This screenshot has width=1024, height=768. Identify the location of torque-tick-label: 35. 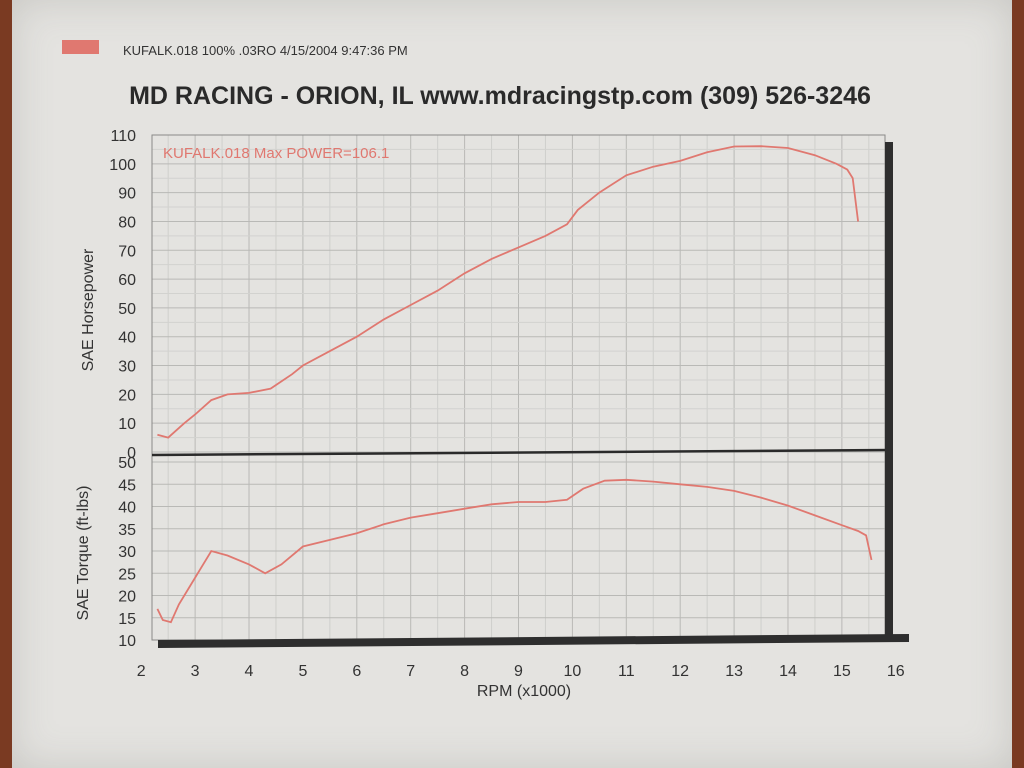
(127, 530).